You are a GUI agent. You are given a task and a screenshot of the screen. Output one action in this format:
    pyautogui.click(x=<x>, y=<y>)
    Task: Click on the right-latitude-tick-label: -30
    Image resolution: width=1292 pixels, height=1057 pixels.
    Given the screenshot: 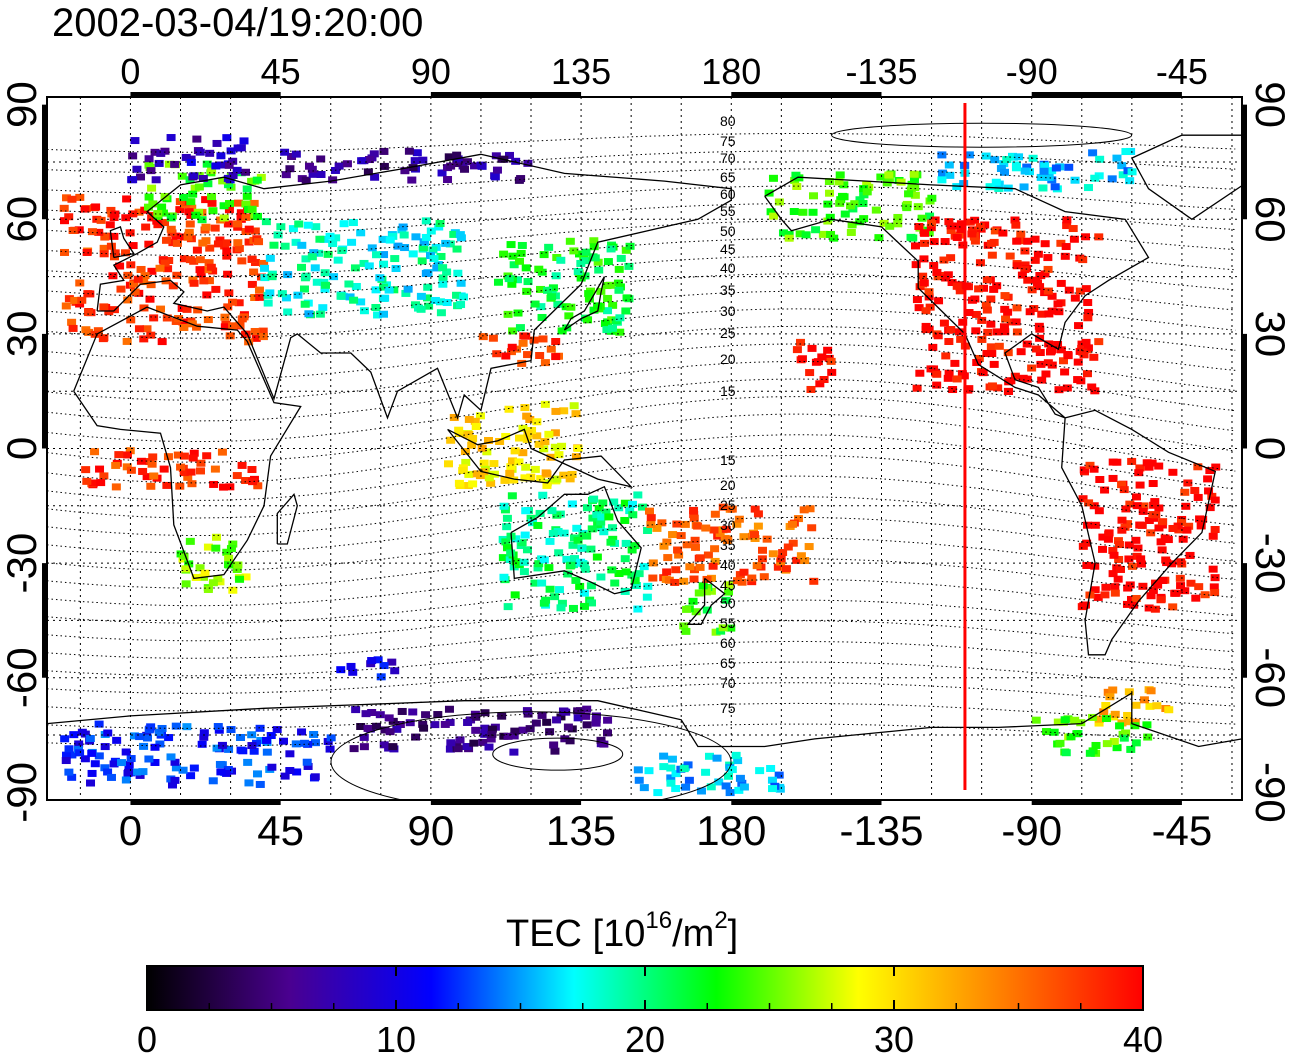 What is the action you would take?
    pyautogui.click(x=1269, y=563)
    